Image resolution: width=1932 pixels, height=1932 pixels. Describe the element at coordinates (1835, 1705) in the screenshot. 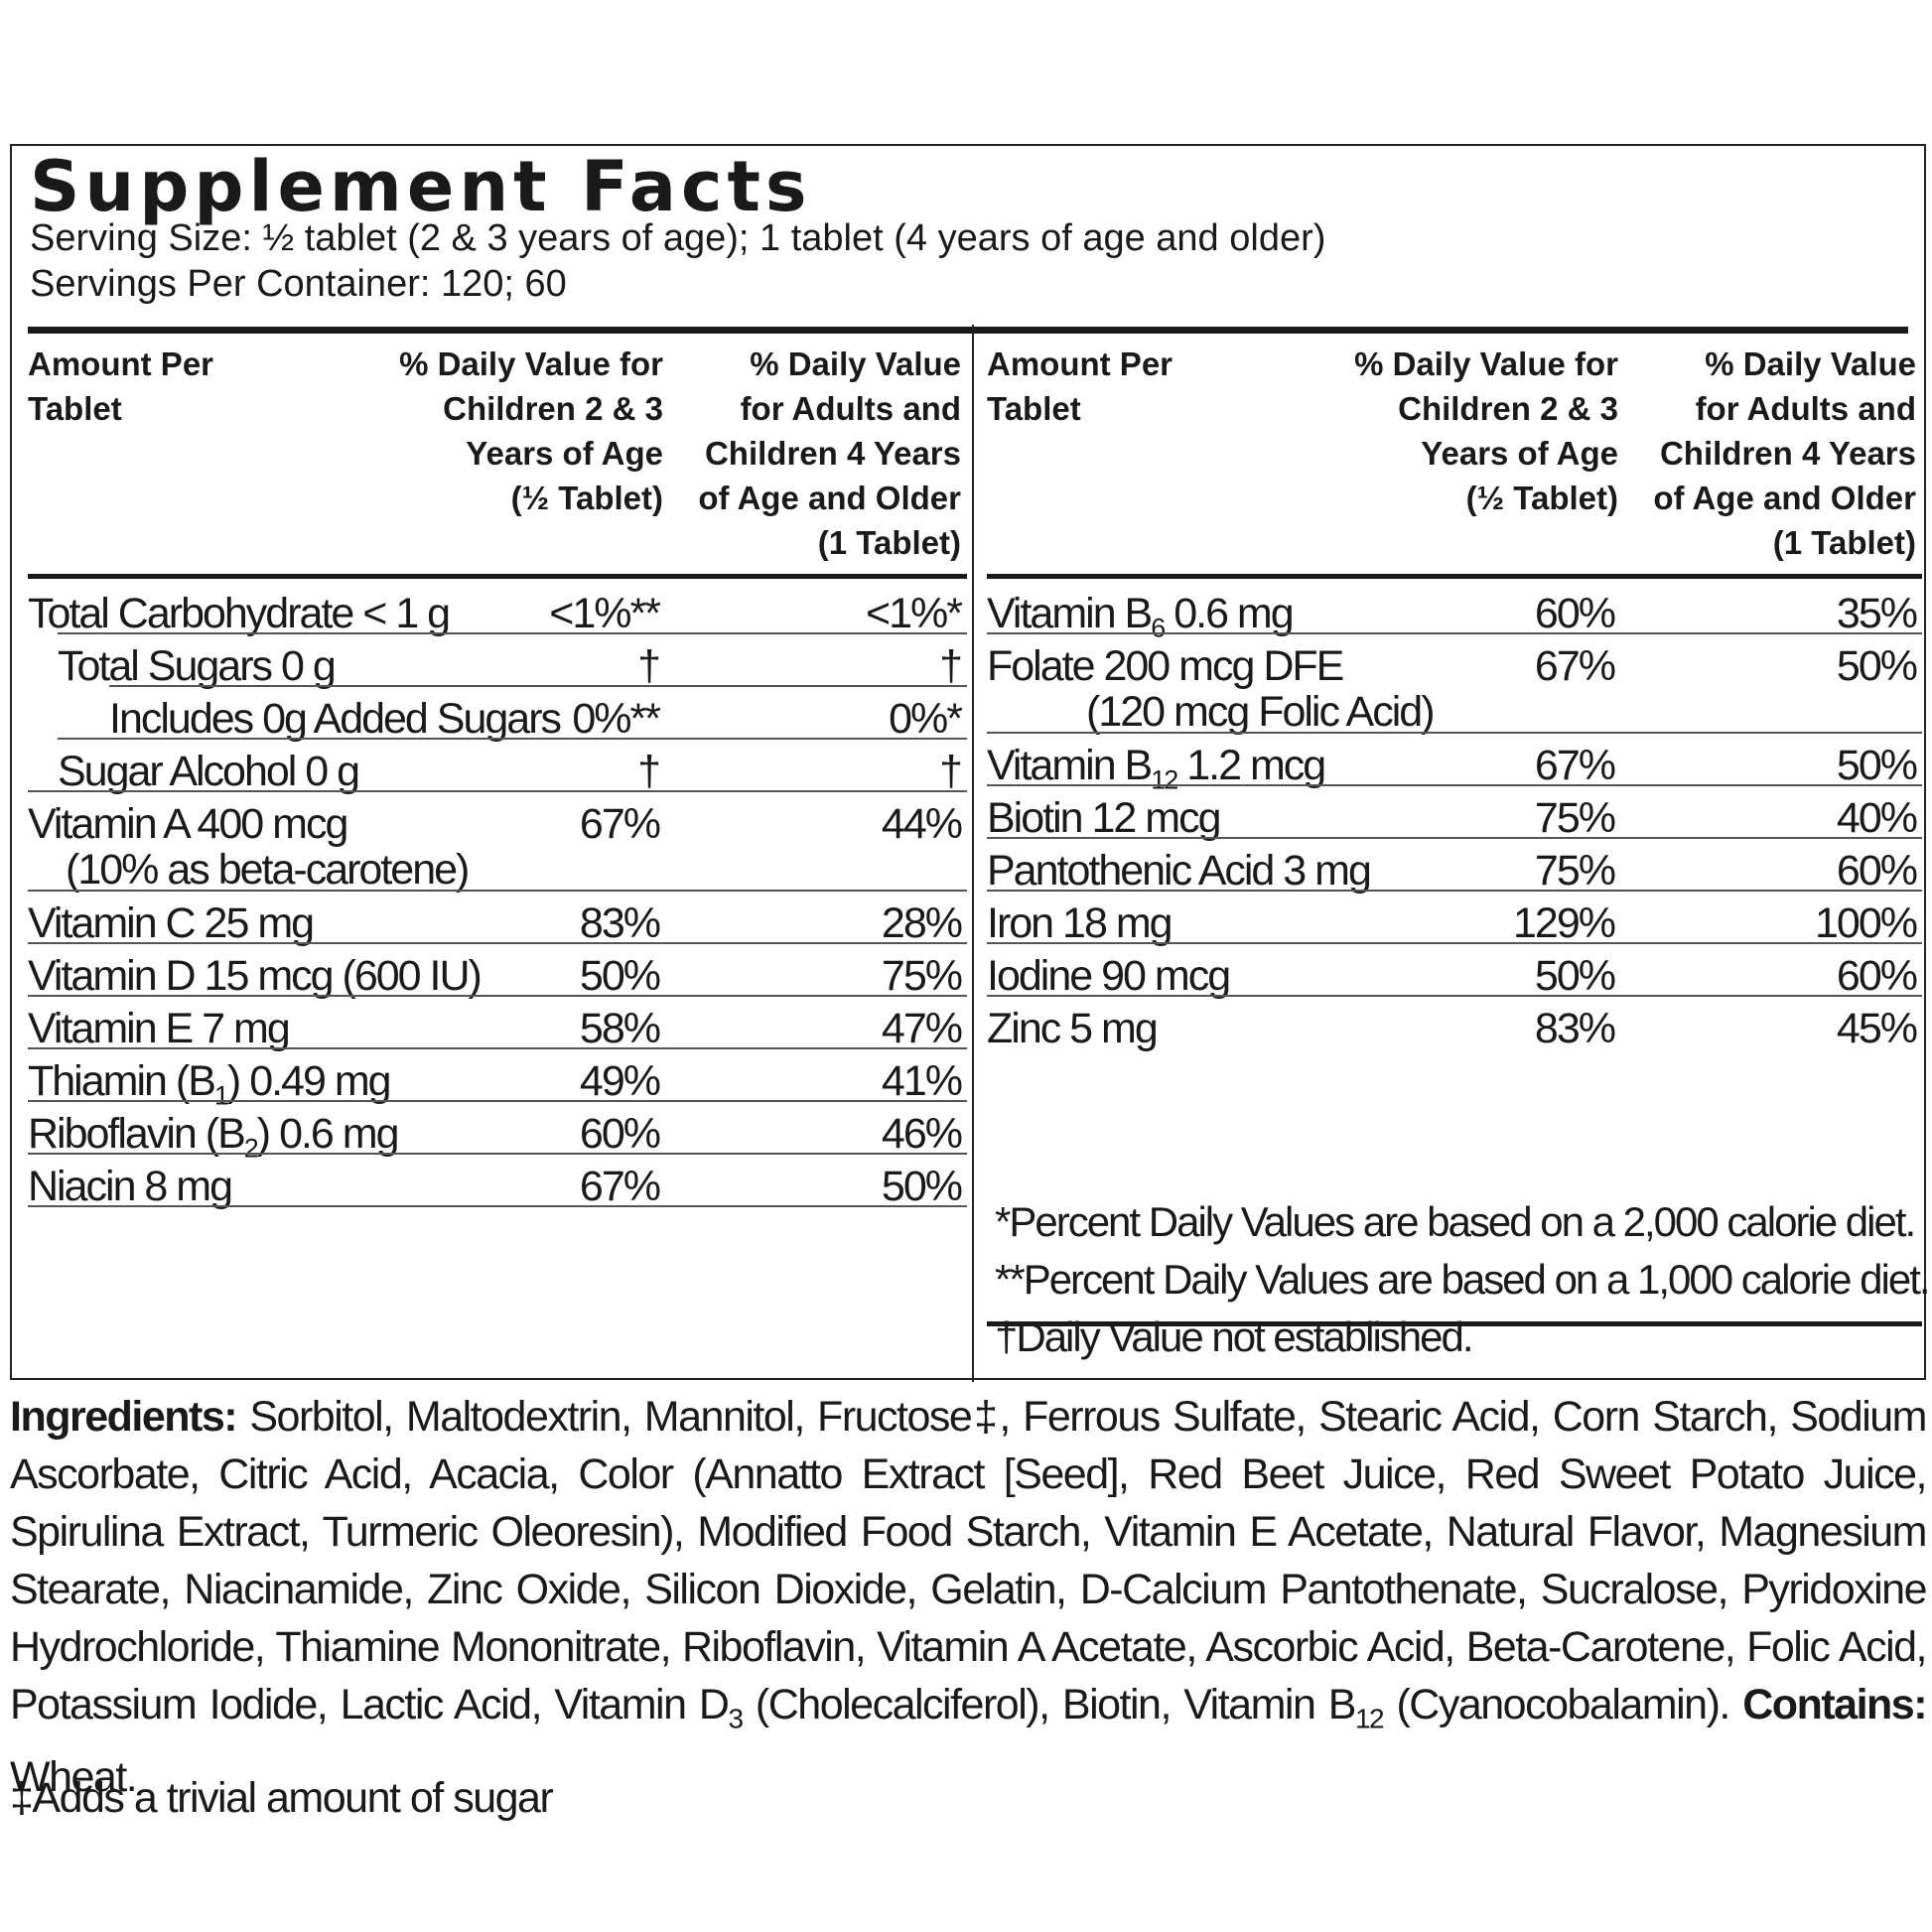

I see `contains-label: Contains:` at that location.